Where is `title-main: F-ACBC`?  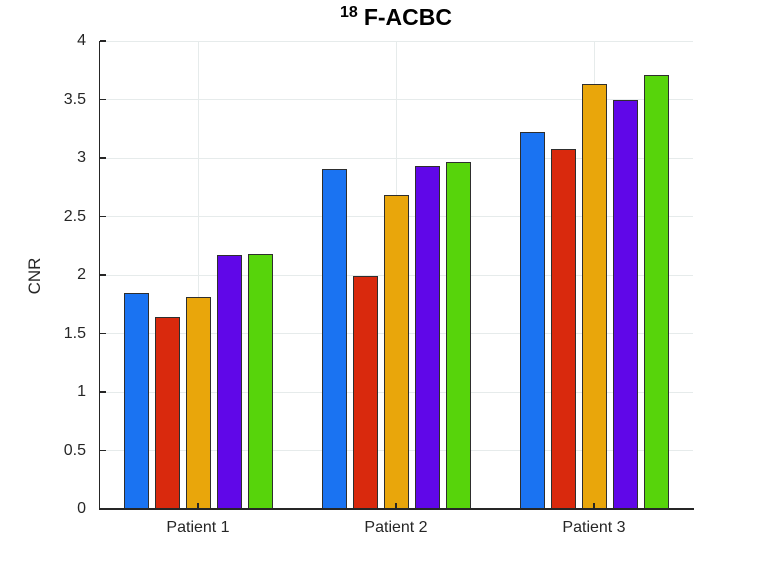 title-main: F-ACBC is located at coordinates (407, 17).